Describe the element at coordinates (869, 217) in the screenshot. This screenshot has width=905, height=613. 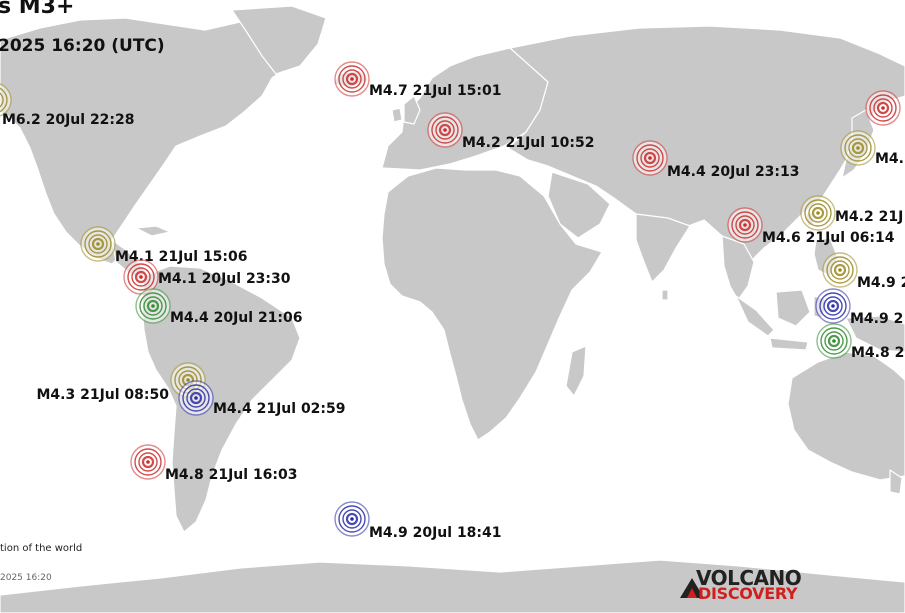
I see `earthquake-label: M4.2 21J` at that location.